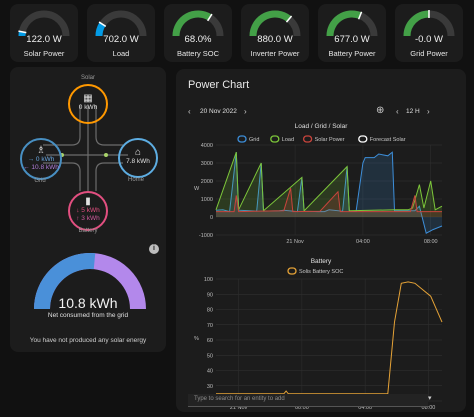 The height and width of the screenshot is (417, 474). I want to click on solar-production-note: You have not produced any solar energy, so click(88, 340).